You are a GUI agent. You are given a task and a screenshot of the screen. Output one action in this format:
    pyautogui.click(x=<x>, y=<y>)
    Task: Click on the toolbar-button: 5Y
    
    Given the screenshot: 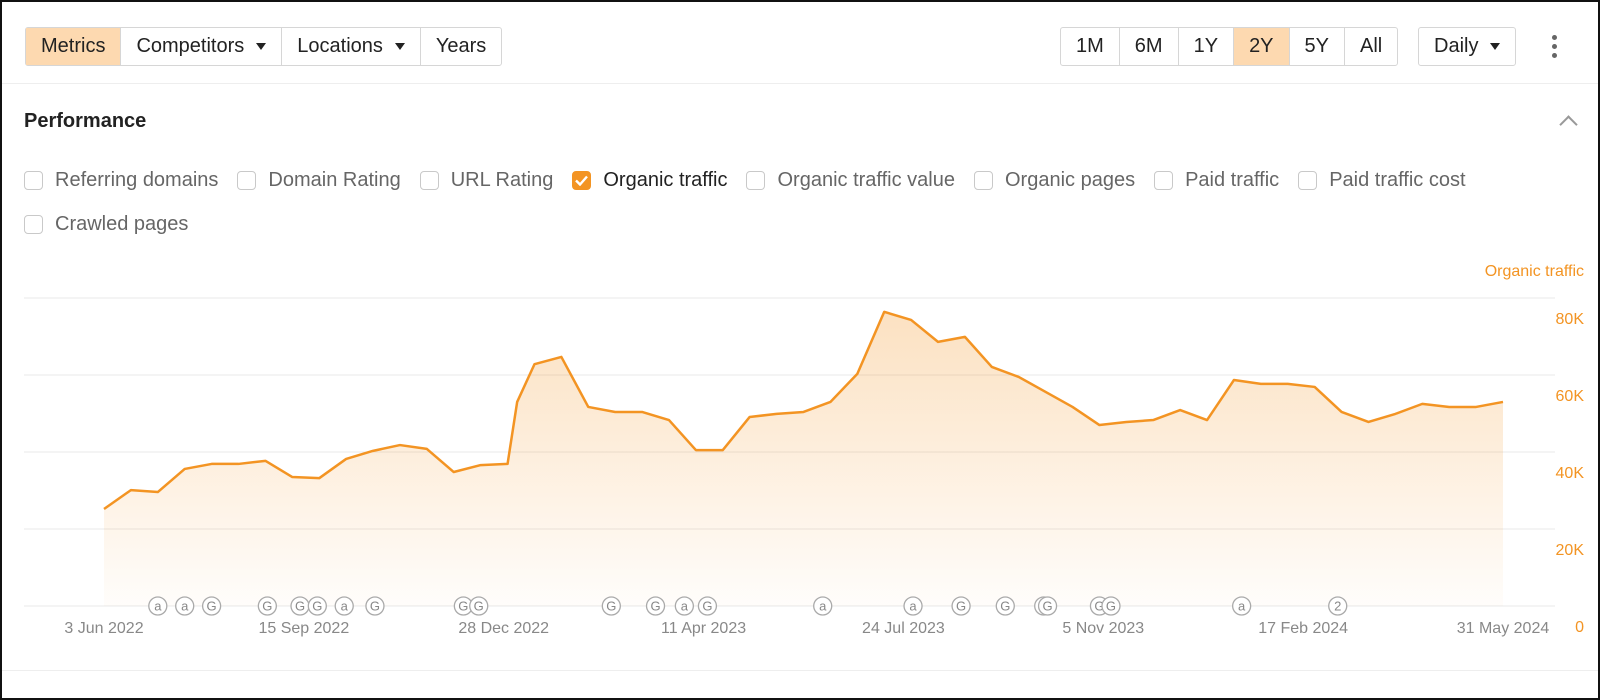 What is the action you would take?
    pyautogui.click(x=1316, y=46)
    